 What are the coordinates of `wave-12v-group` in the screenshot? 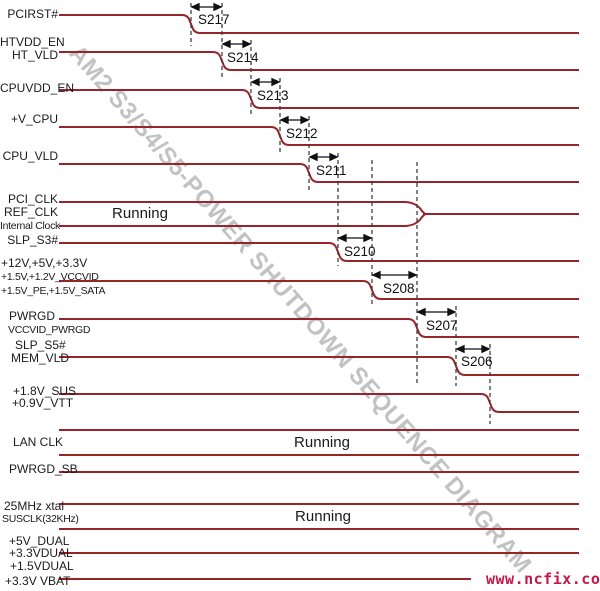 It's located at (319, 290).